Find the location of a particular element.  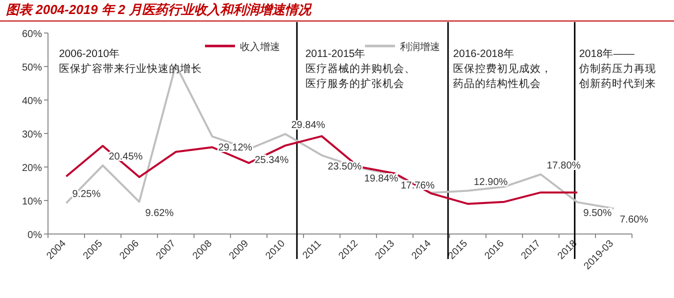

annotation: 医疗服务的扩张机会 is located at coordinates (354, 83).